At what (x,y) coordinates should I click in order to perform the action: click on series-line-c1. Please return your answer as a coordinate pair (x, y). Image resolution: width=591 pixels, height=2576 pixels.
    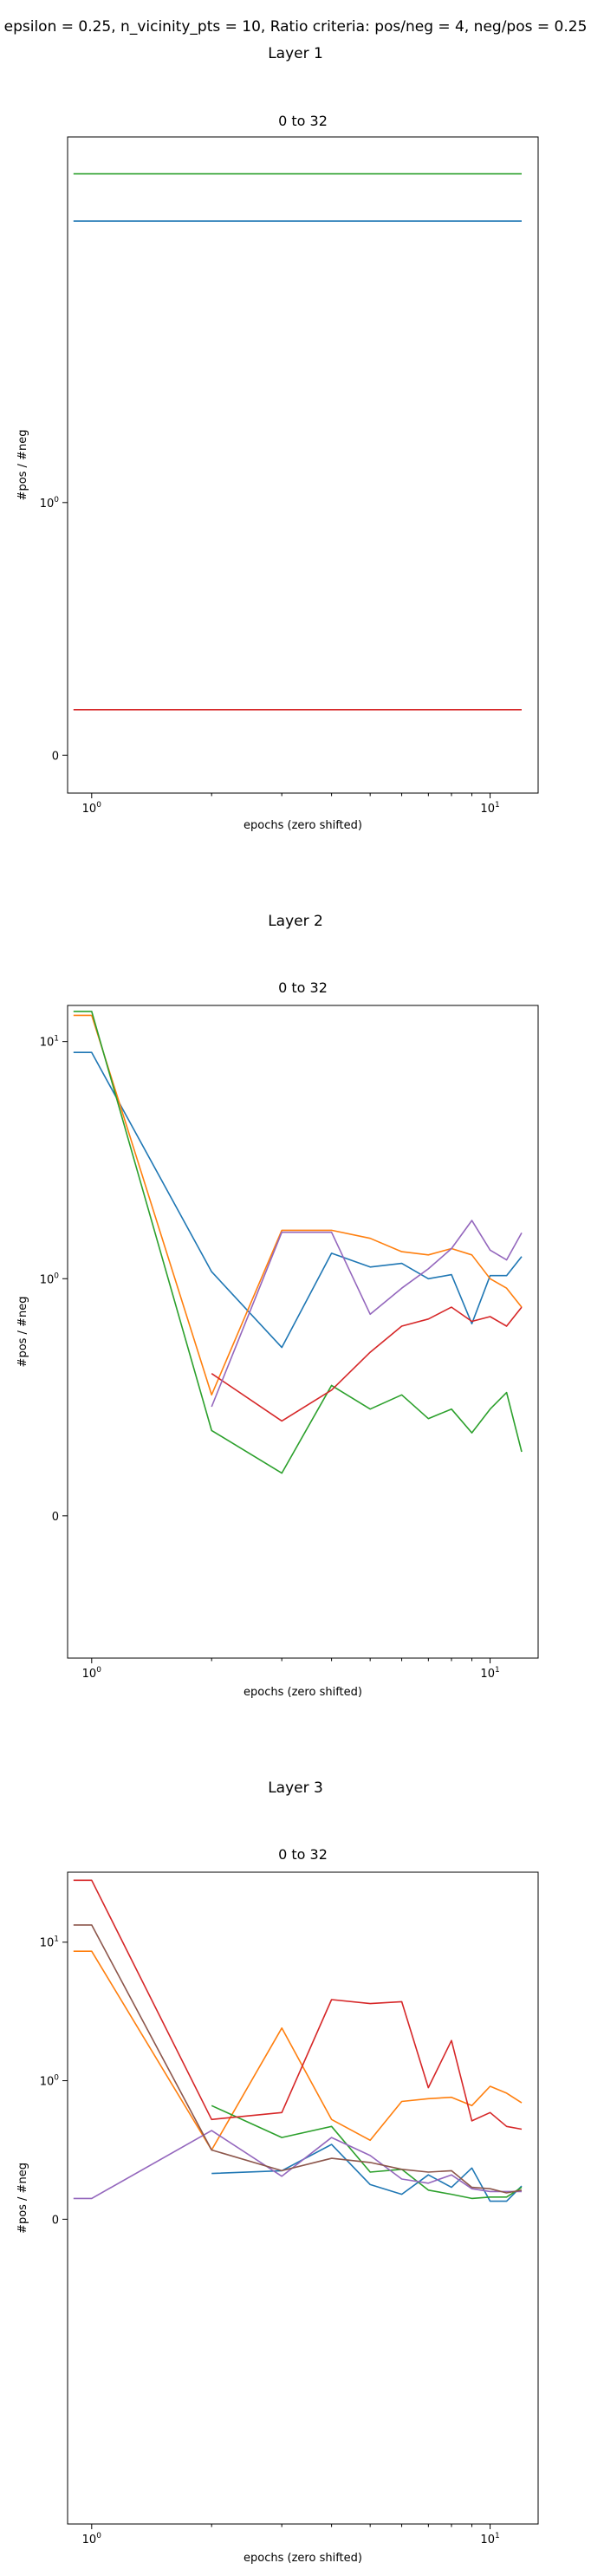
    Looking at the image, I should click on (298, 1205).